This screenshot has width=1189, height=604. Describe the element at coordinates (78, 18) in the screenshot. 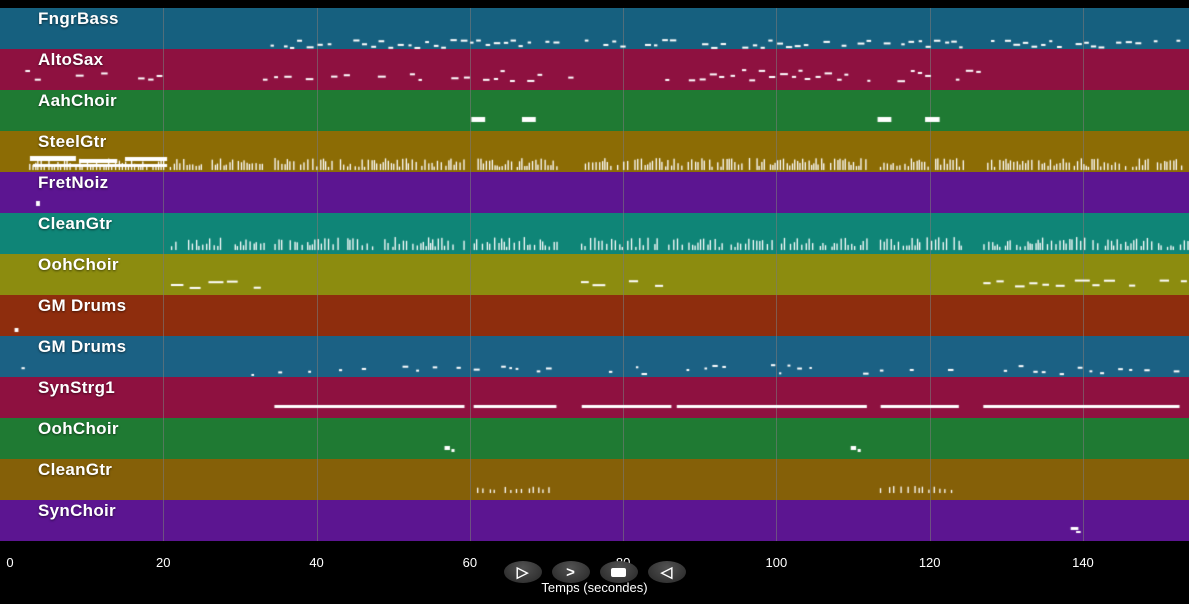

I see `track-label: FngrBass` at that location.